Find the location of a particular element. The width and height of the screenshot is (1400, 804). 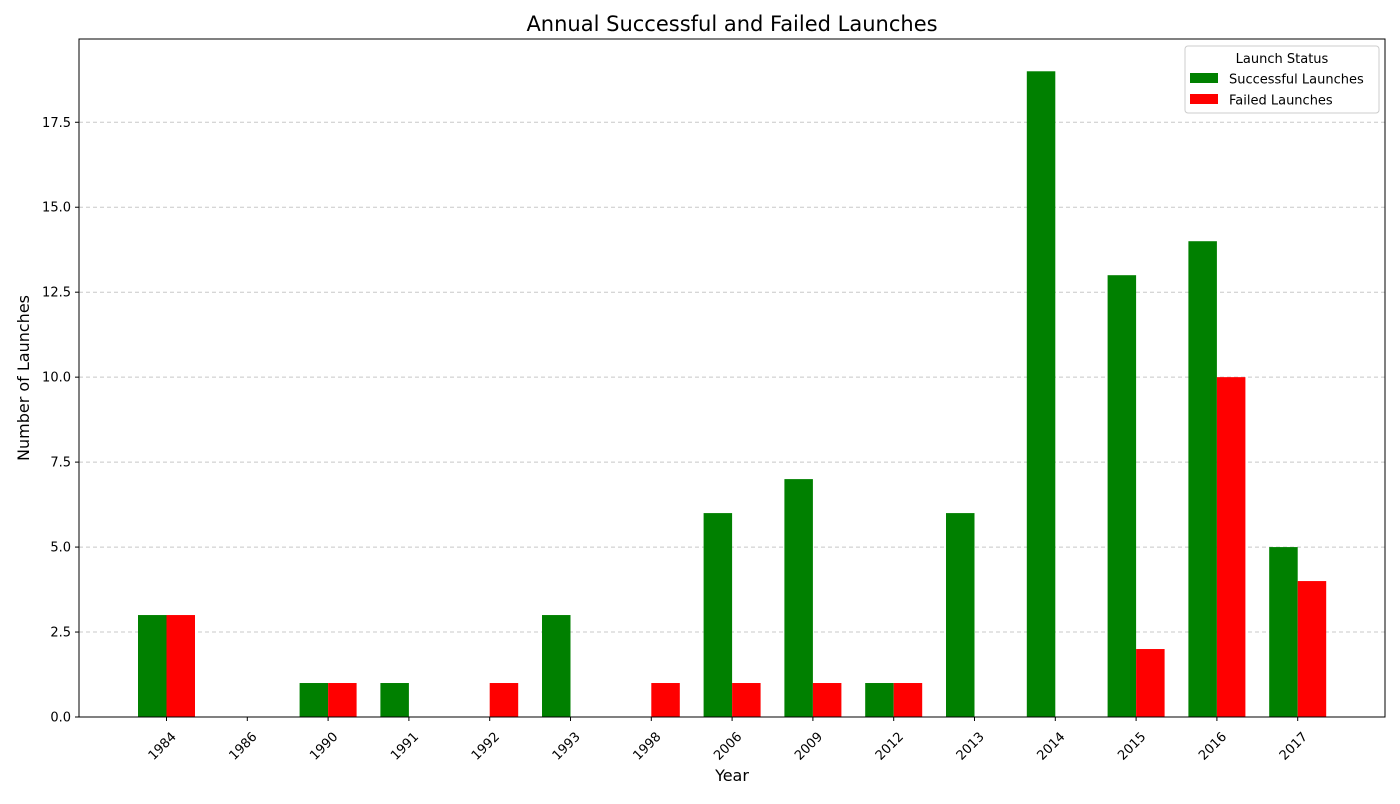

x-tick-label: 1984 is located at coordinates (163, 747).